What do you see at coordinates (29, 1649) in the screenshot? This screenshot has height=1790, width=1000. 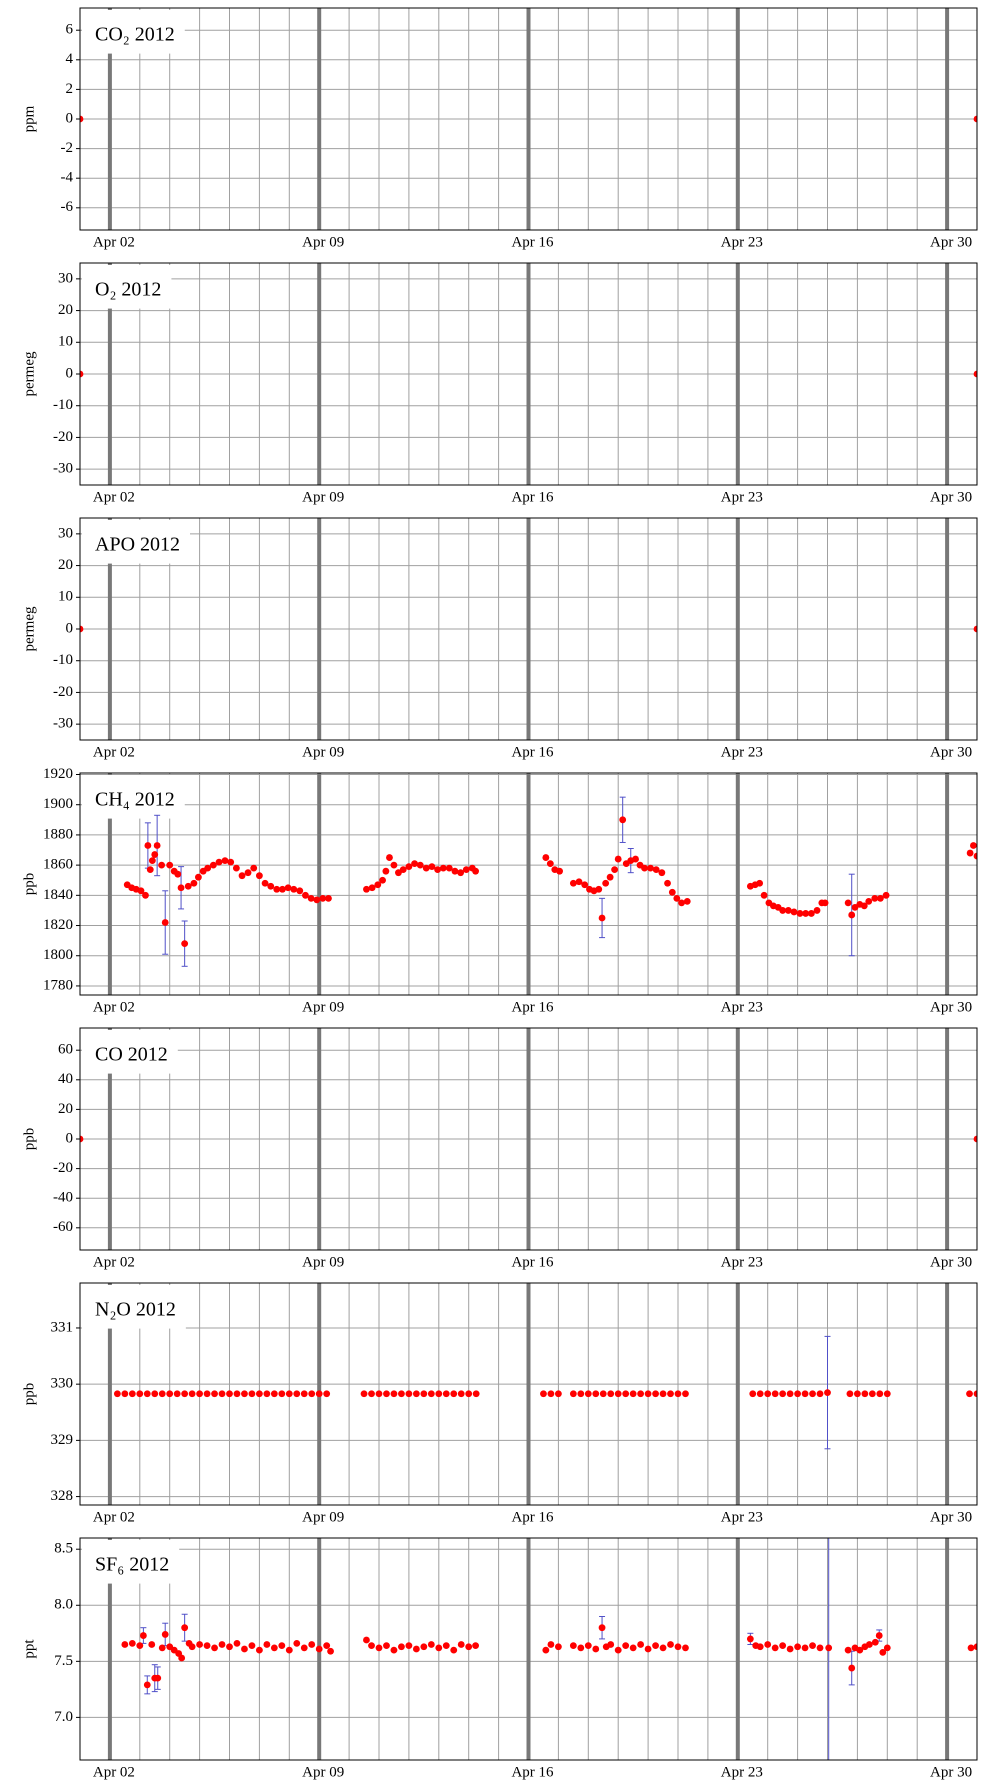 I see `y-axis-label: ppt` at bounding box center [29, 1649].